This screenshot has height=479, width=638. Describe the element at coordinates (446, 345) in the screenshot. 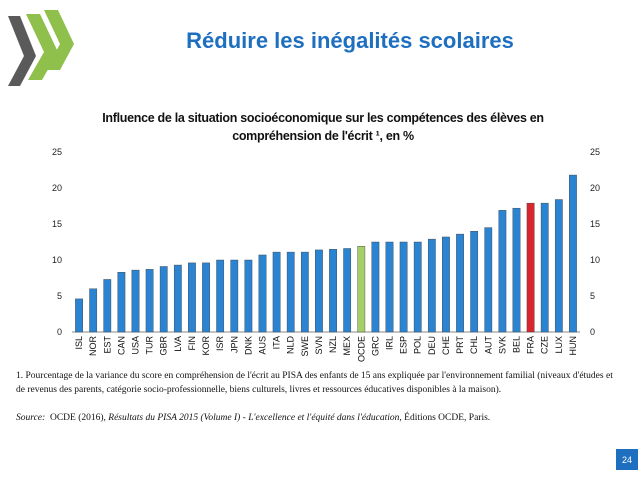

I see `category-label-che: CHE` at that location.